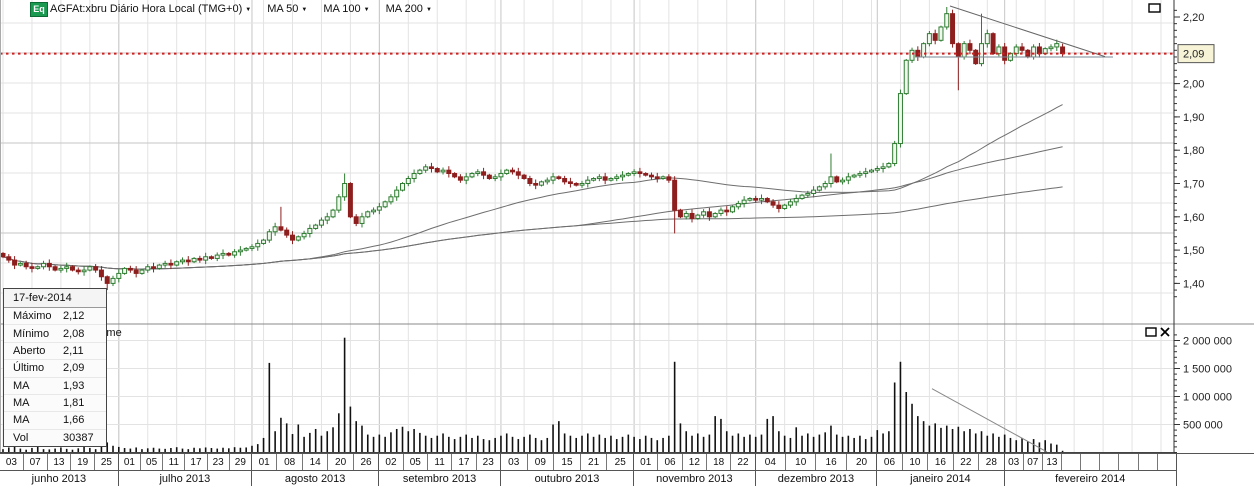 Image resolution: width=1254 pixels, height=486 pixels. What do you see at coordinates (440, 462) in the screenshot?
I see `day-label-cell: 11` at bounding box center [440, 462].